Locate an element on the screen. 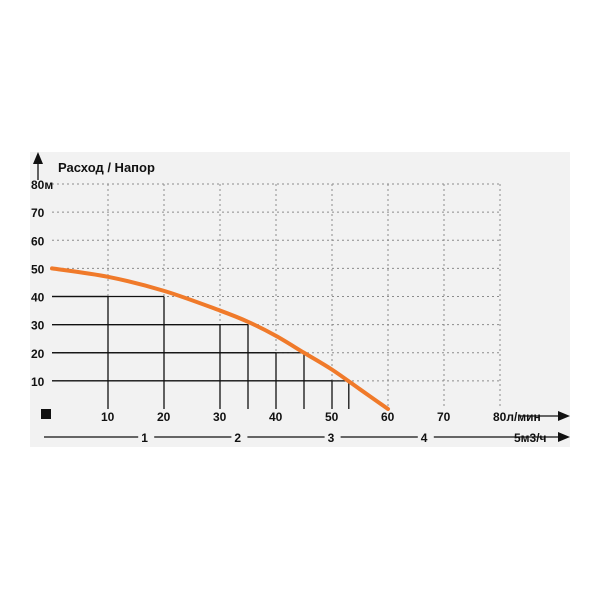  x-tick-label: 10 is located at coordinates (108, 417).